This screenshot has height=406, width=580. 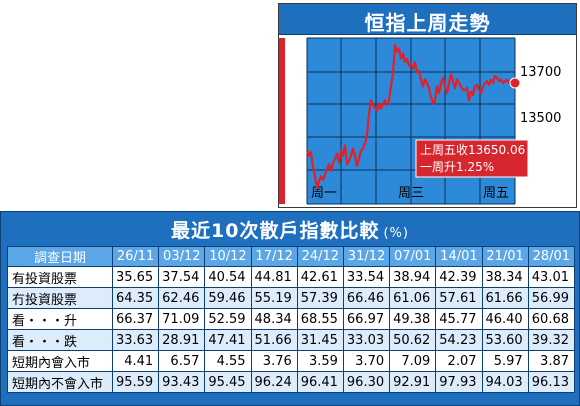 I want to click on table-cell: 71.09, so click(x=182, y=319).